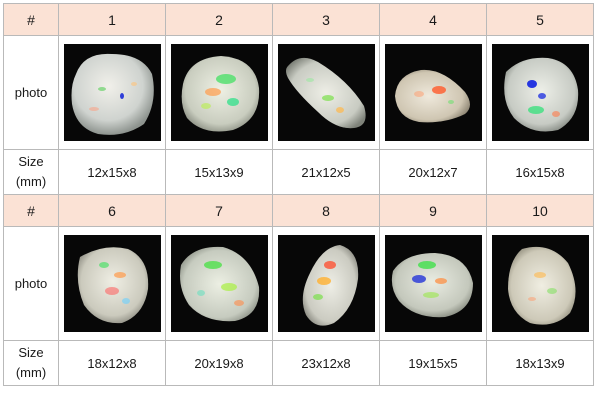  Describe the element at coordinates (112, 210) in the screenshot. I see `stone-number: 6` at that location.